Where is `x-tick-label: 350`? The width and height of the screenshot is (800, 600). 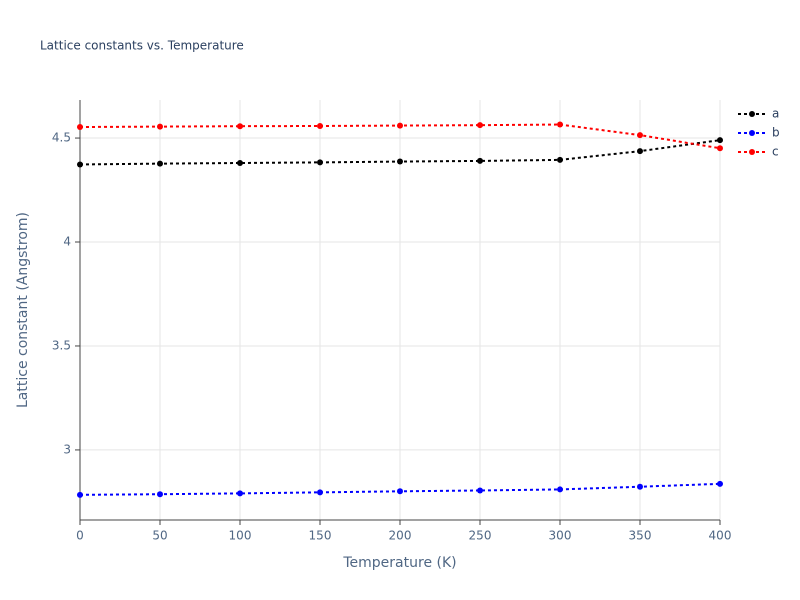
x-tick-label: 350 is located at coordinates (640, 536).